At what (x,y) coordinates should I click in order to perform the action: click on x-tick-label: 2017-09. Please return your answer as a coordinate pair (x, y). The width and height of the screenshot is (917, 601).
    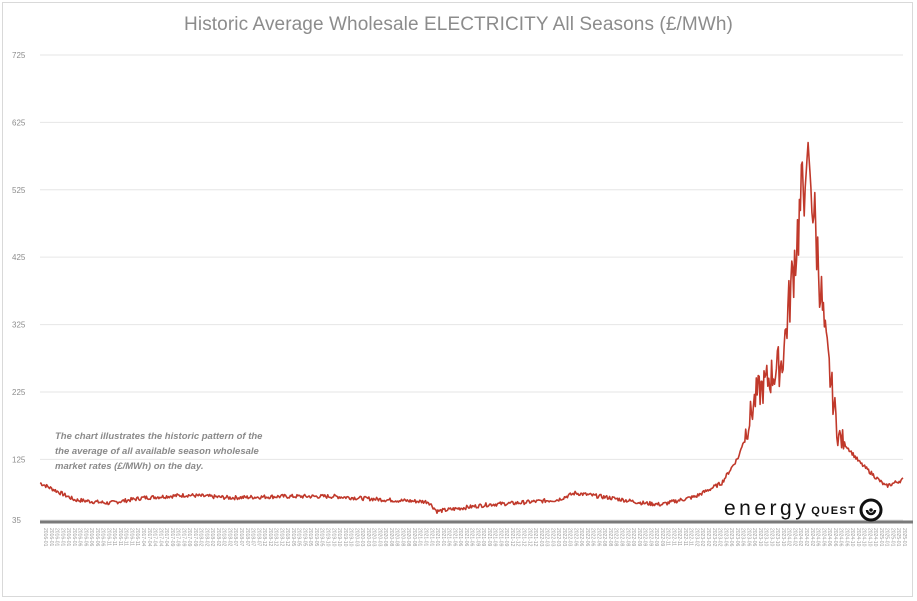
    Looking at the image, I should click on (172, 537).